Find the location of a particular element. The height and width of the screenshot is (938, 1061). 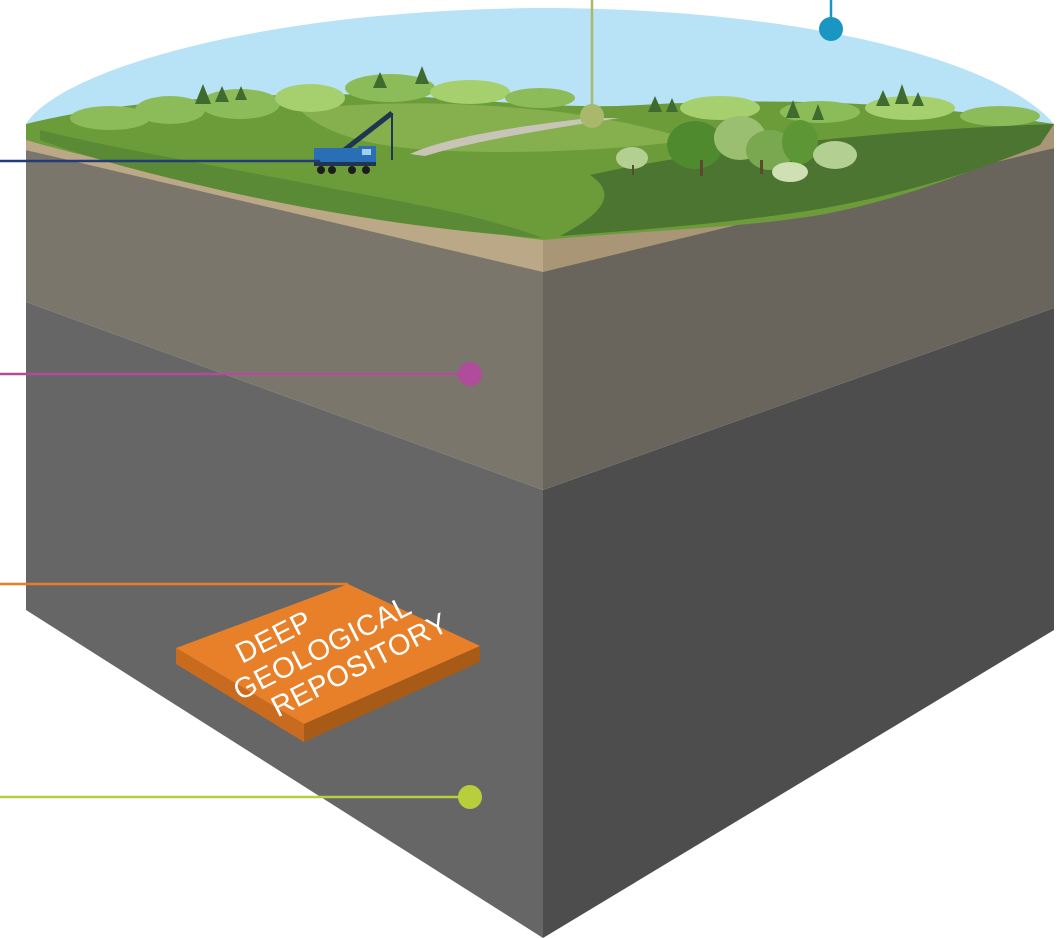

repository-top-face is located at coordinates (328, 654).